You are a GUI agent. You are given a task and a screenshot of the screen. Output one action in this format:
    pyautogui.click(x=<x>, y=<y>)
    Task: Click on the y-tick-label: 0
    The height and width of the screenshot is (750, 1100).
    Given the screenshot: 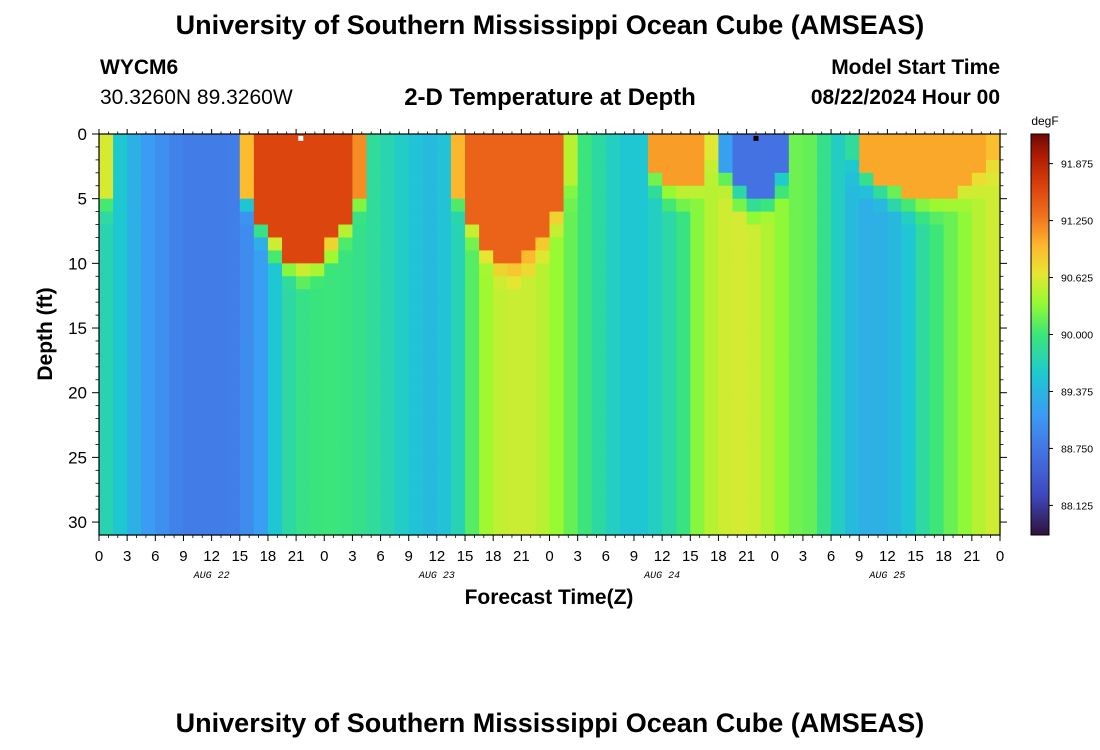 What is the action you would take?
    pyautogui.click(x=82, y=134)
    